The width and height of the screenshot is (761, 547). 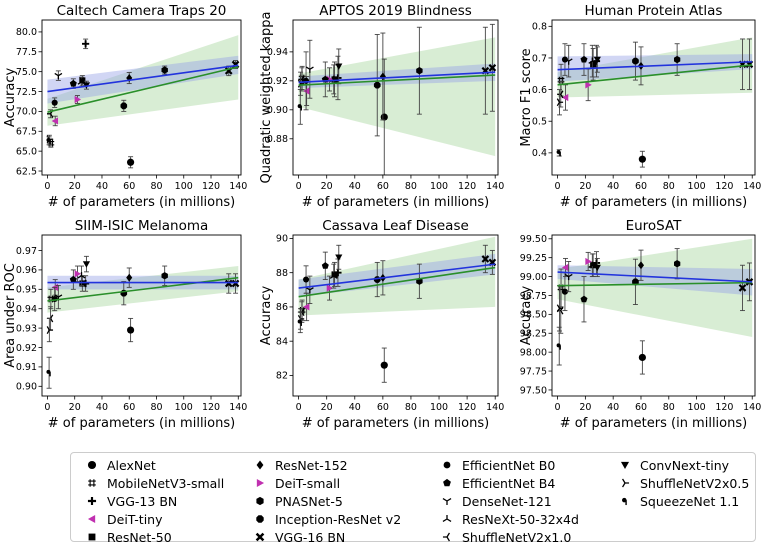 I want to click on legend-label: VGG-16 BN, so click(x=310, y=537).